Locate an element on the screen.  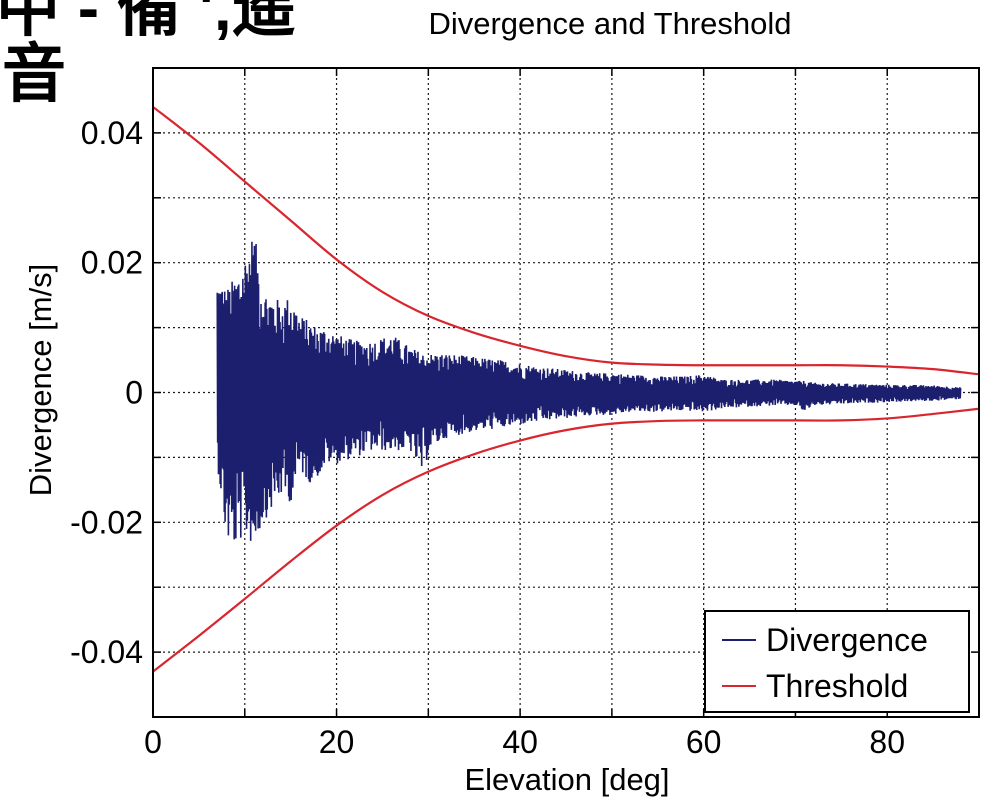
x-axis-label: Elevation [deg] is located at coordinates (566, 779).